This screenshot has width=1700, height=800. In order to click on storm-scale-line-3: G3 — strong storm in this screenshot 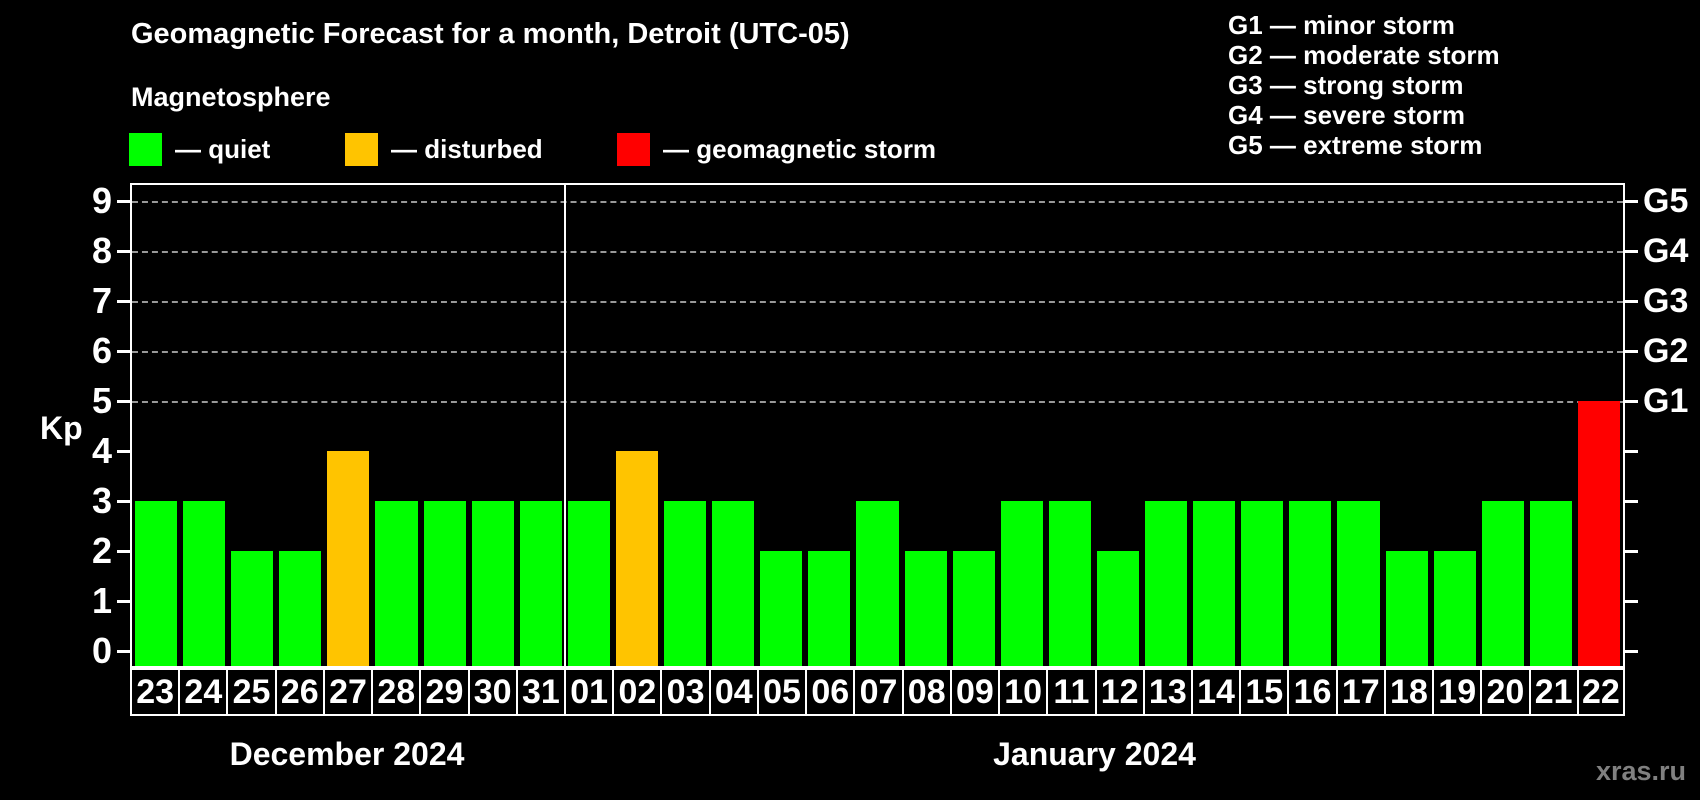, I will do `click(1346, 85)`.